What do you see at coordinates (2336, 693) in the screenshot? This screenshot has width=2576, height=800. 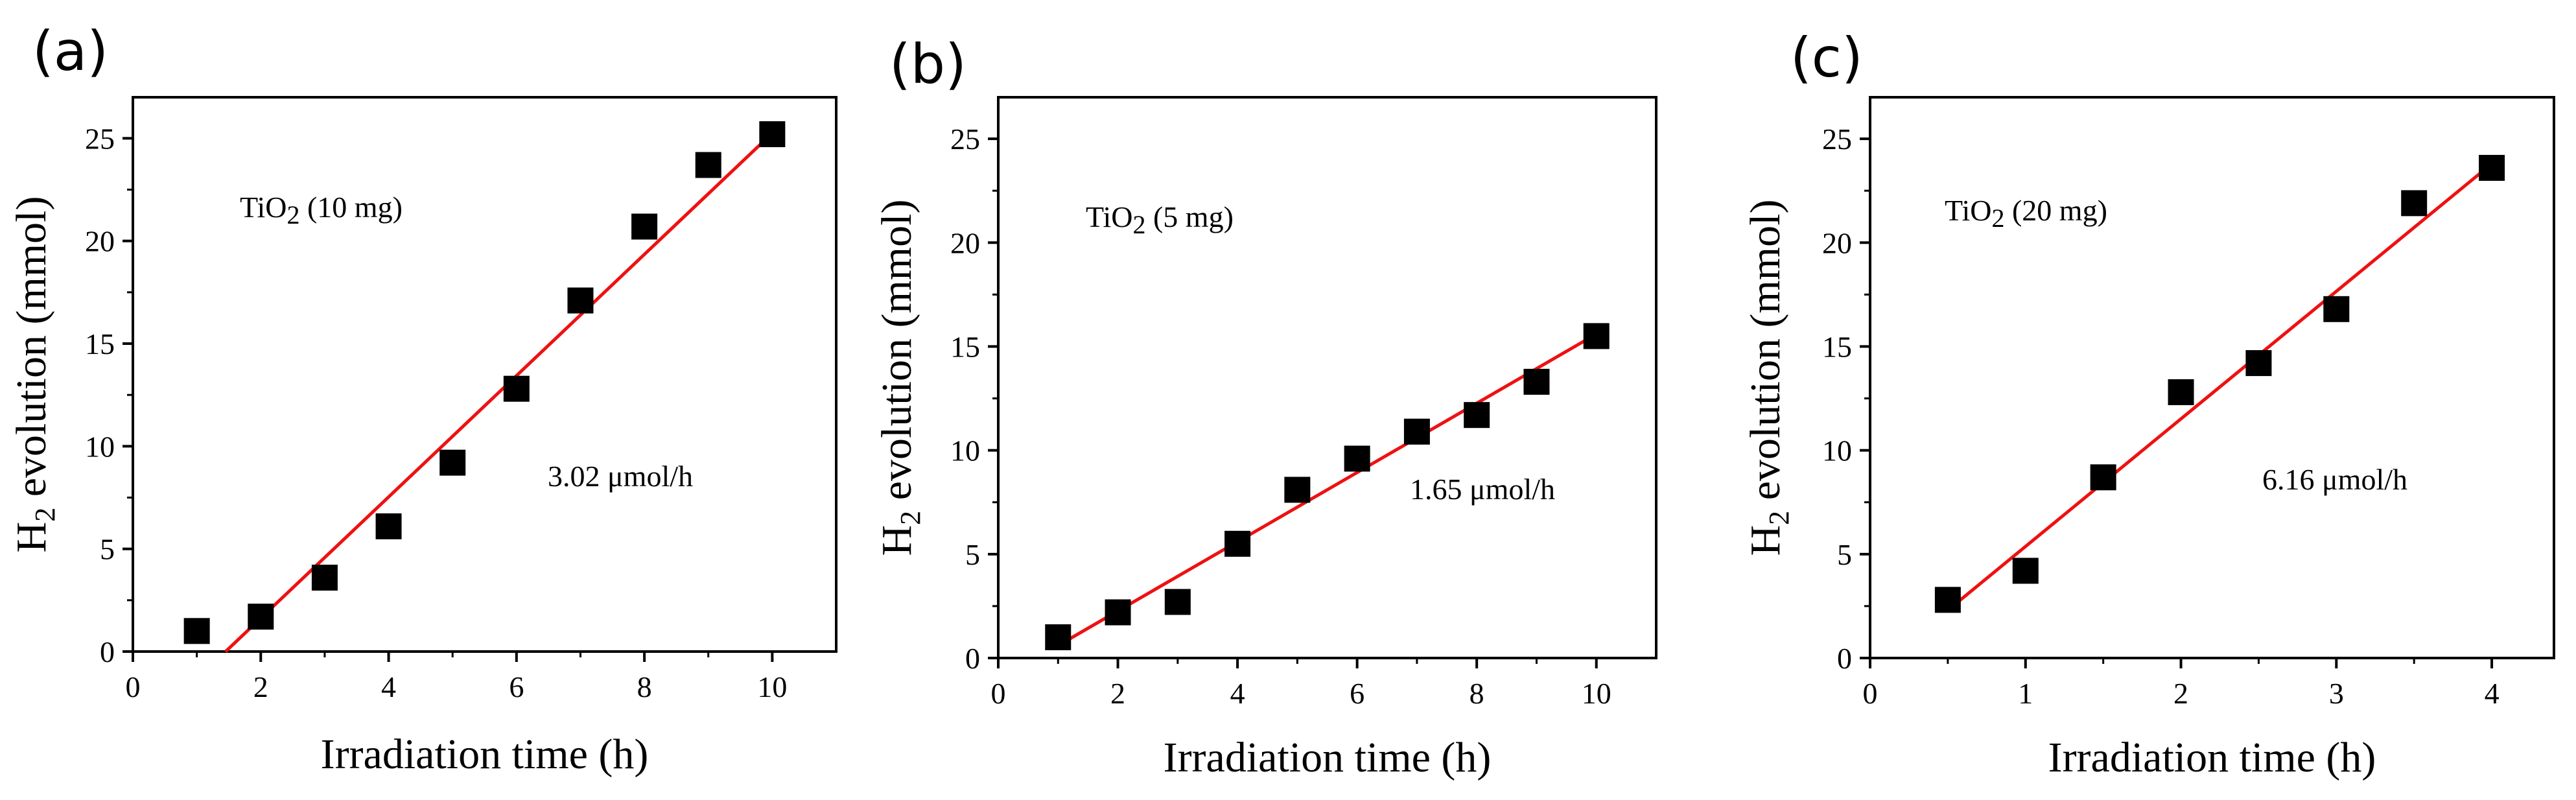 I see `x-tick-label: 3` at bounding box center [2336, 693].